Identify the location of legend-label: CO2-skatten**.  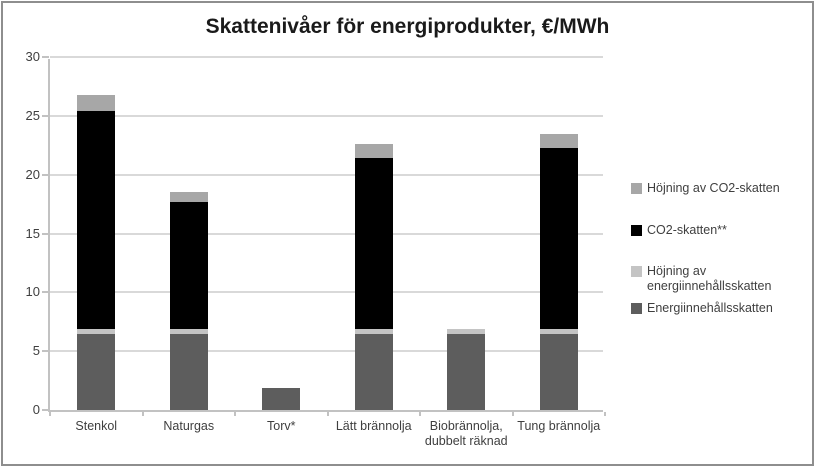
(687, 230).